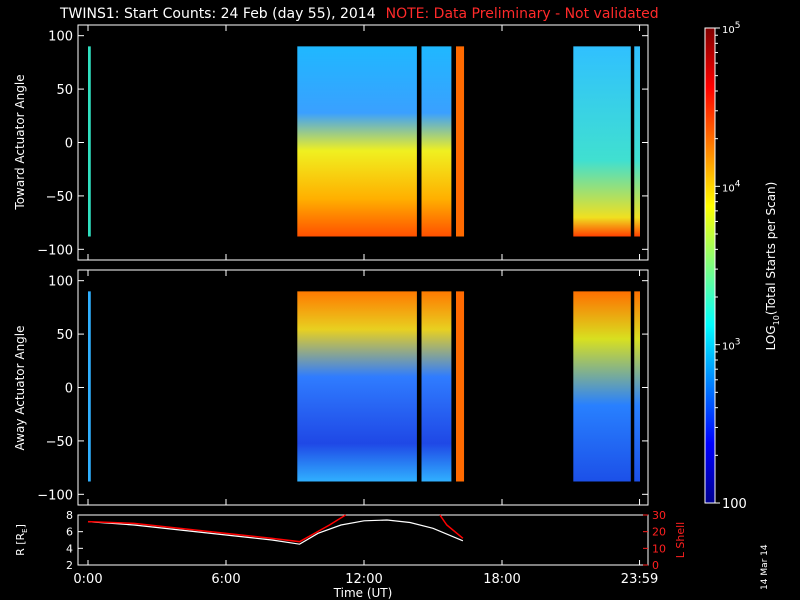 This screenshot has height=600, width=800. I want to click on cbar-tick-label: 100, so click(734, 504).